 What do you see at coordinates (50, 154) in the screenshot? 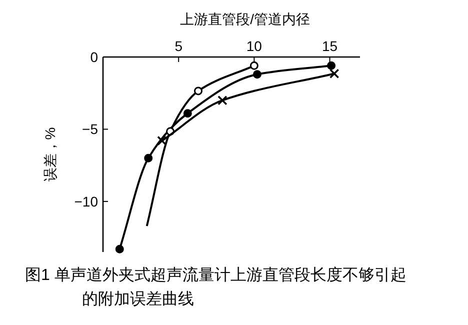
I see `y-axis-title: 误差，%` at bounding box center [50, 154].